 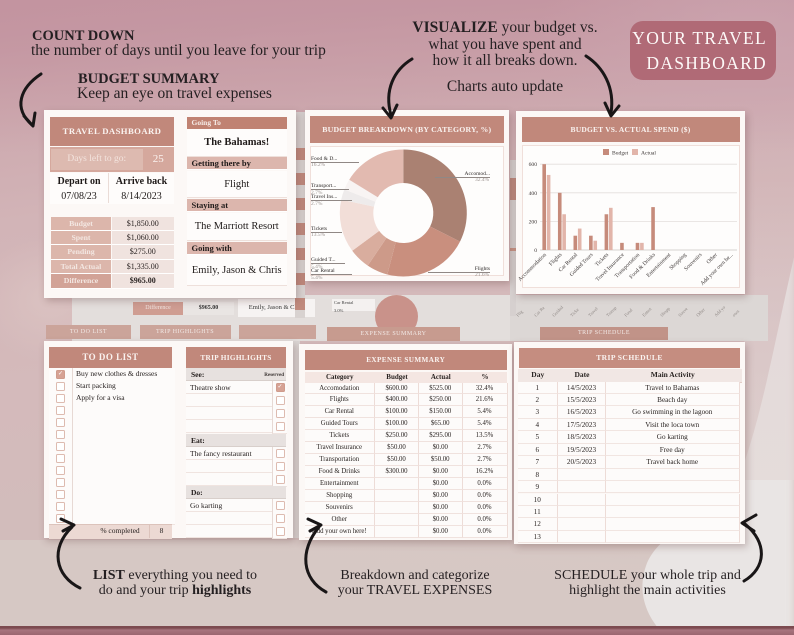 What do you see at coordinates (720, 311) in the screenshot?
I see `svg-text: Add yo` at bounding box center [720, 311].